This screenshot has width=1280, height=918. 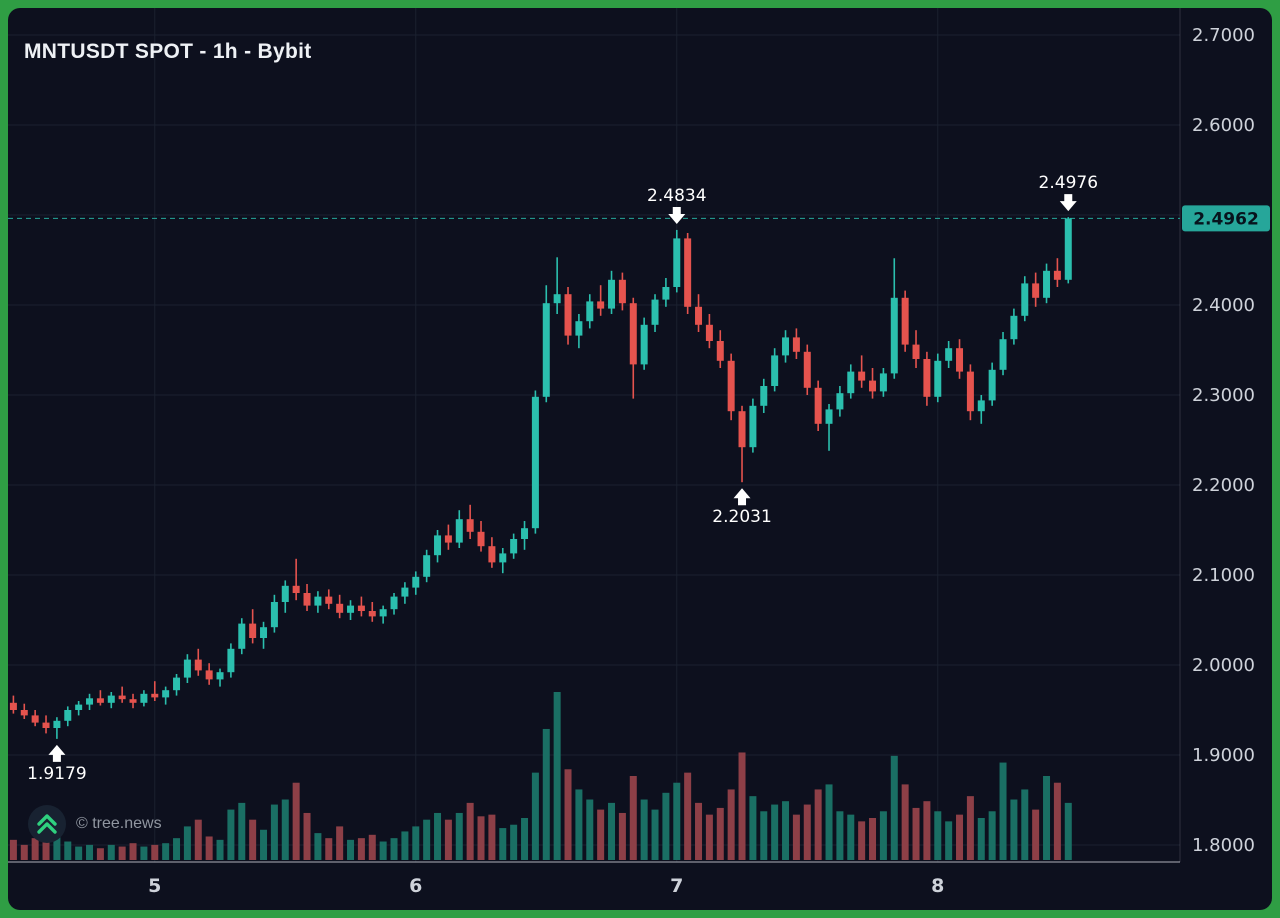 I want to click on annotation-label: 1.9179, so click(x=56, y=774).